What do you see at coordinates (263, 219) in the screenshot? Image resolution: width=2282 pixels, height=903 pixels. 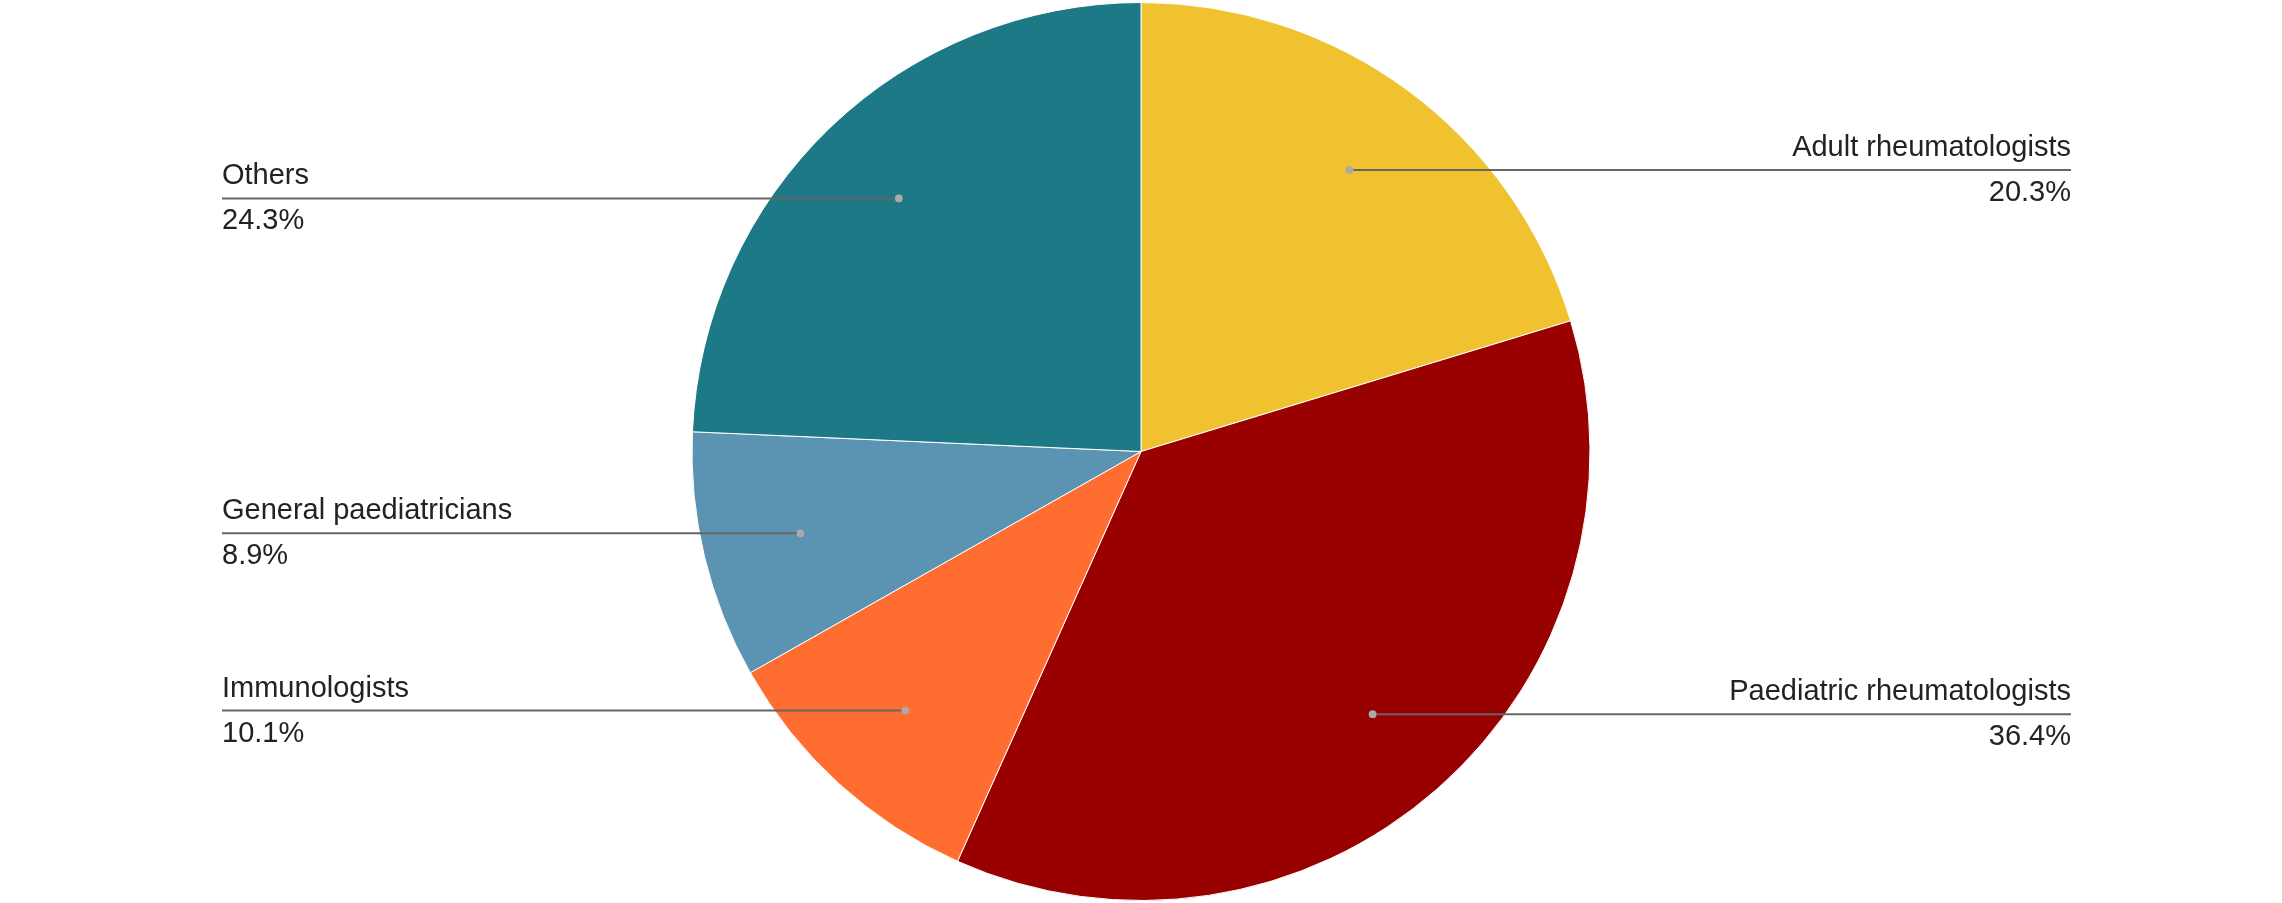 I see `data-label: 24.3%` at bounding box center [263, 219].